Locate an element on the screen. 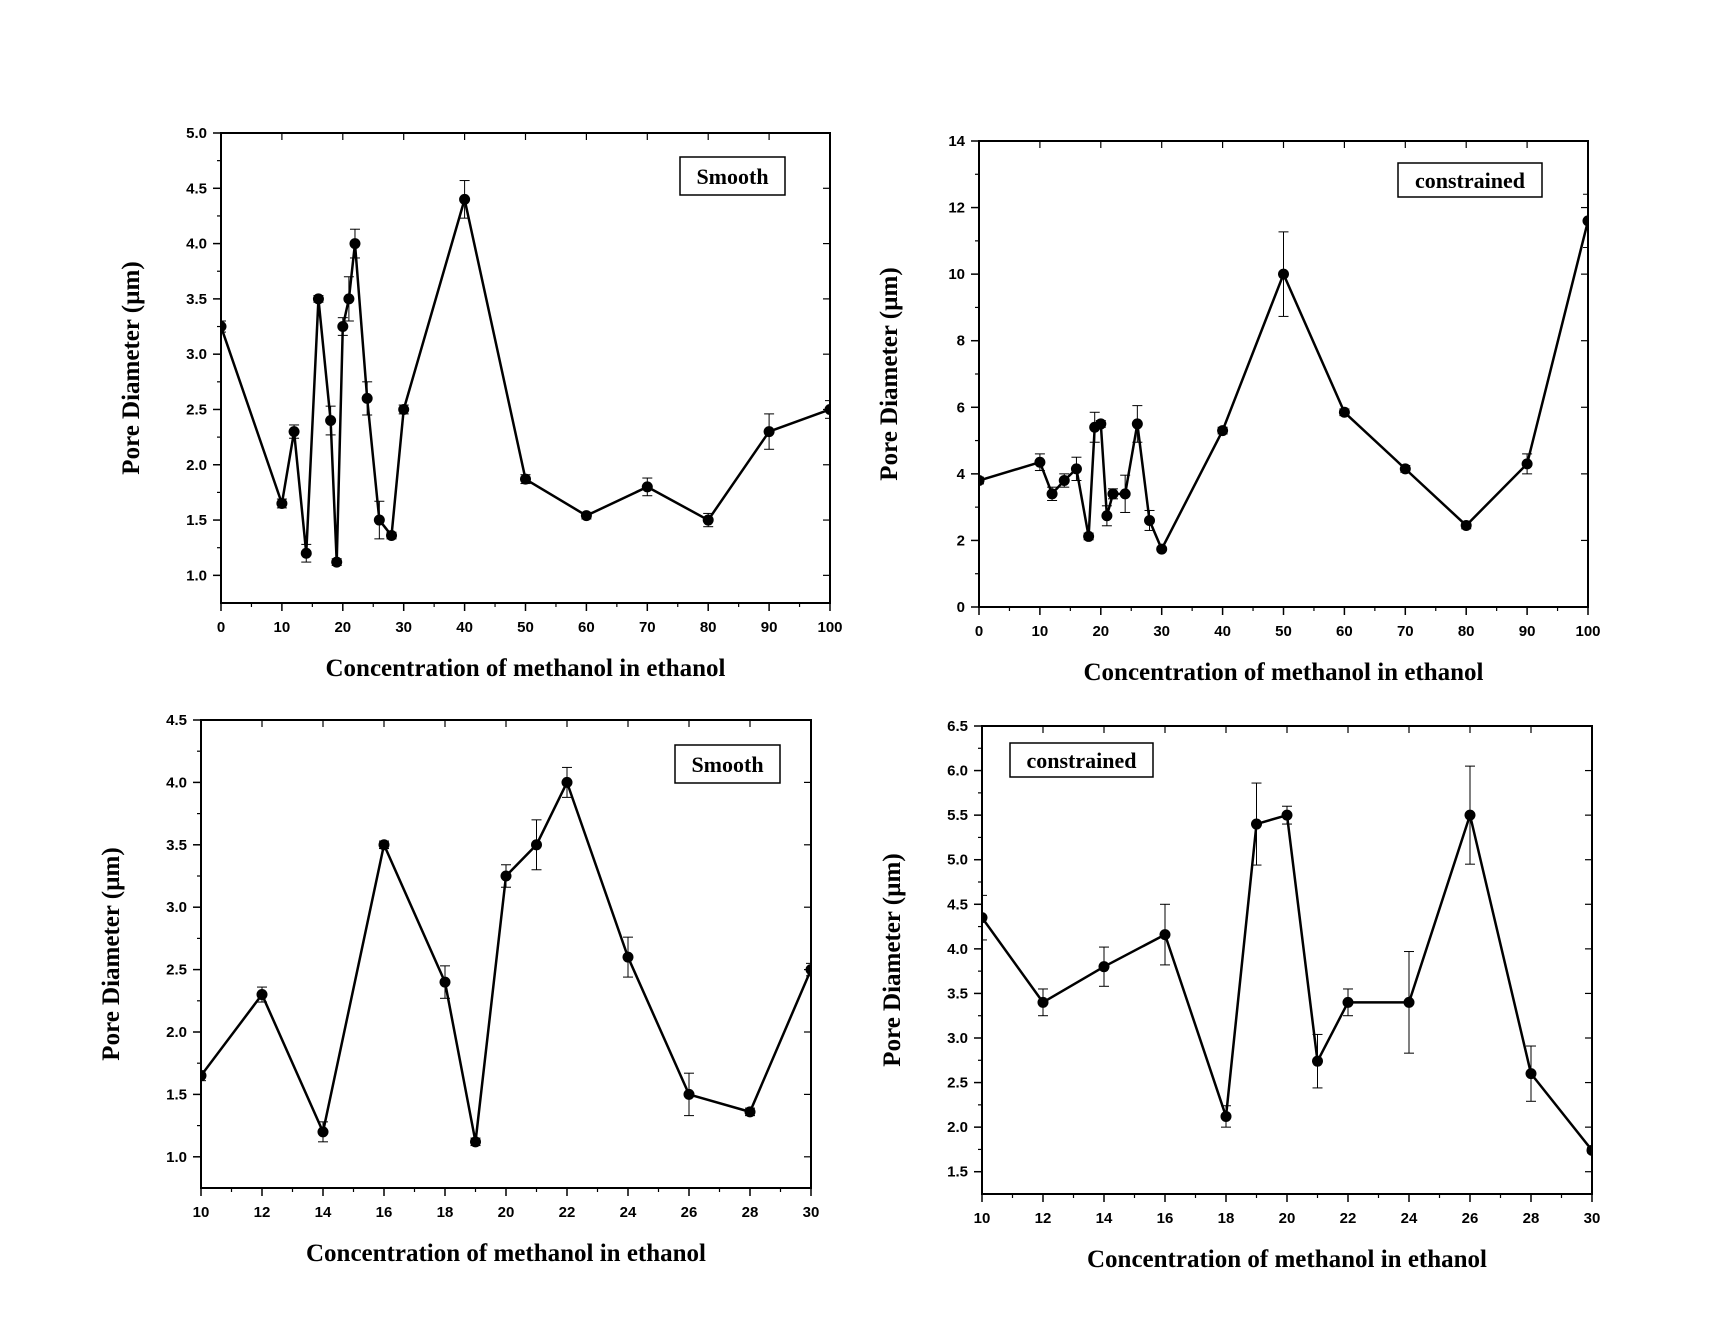  y-tick-label: 4 is located at coordinates (961, 474).